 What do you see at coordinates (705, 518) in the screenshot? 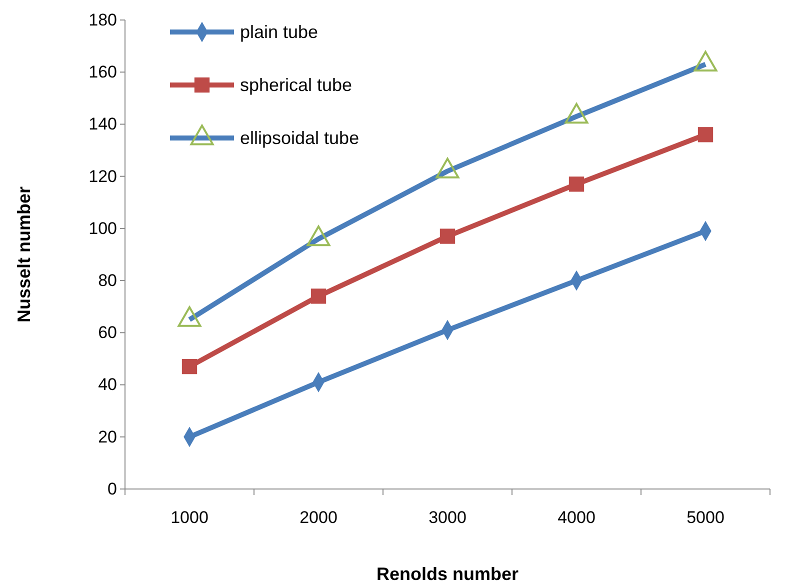
I see `x-tick-label: 5000` at bounding box center [705, 518].